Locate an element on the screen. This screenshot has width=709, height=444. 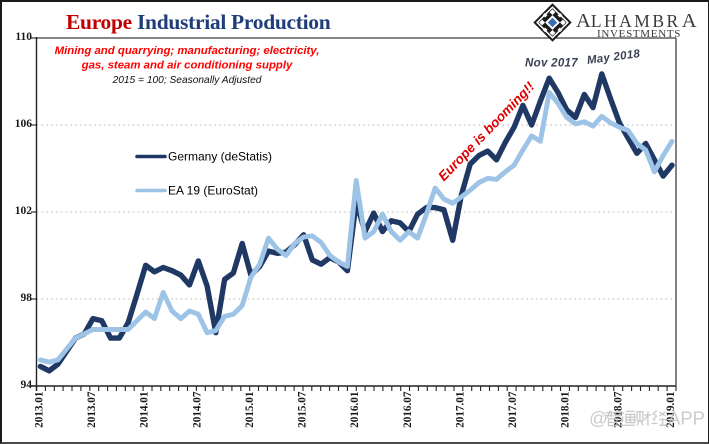
svg-text: 2013.07 is located at coordinates (92, 409).